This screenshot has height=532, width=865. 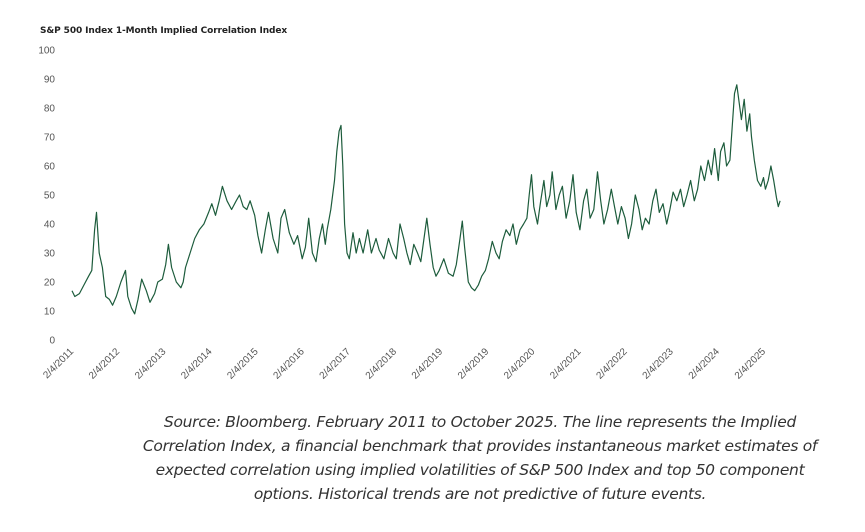 What do you see at coordinates (50, 138) in the screenshot?
I see `y-tick-label: 70` at bounding box center [50, 138].